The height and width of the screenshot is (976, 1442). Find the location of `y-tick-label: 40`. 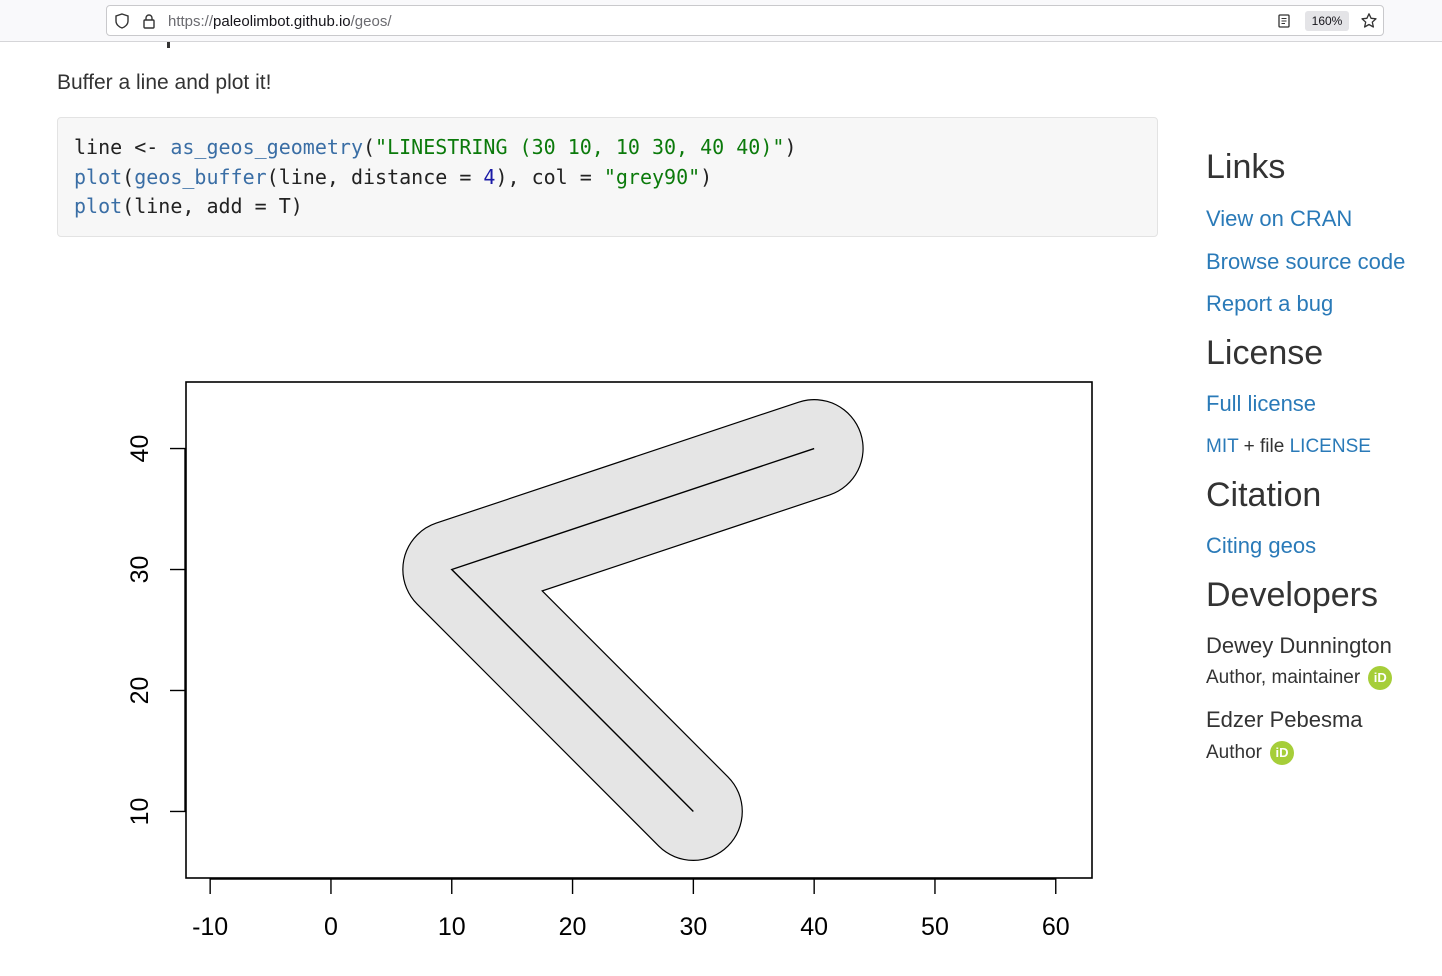

y-tick-label: 40 is located at coordinates (140, 449).